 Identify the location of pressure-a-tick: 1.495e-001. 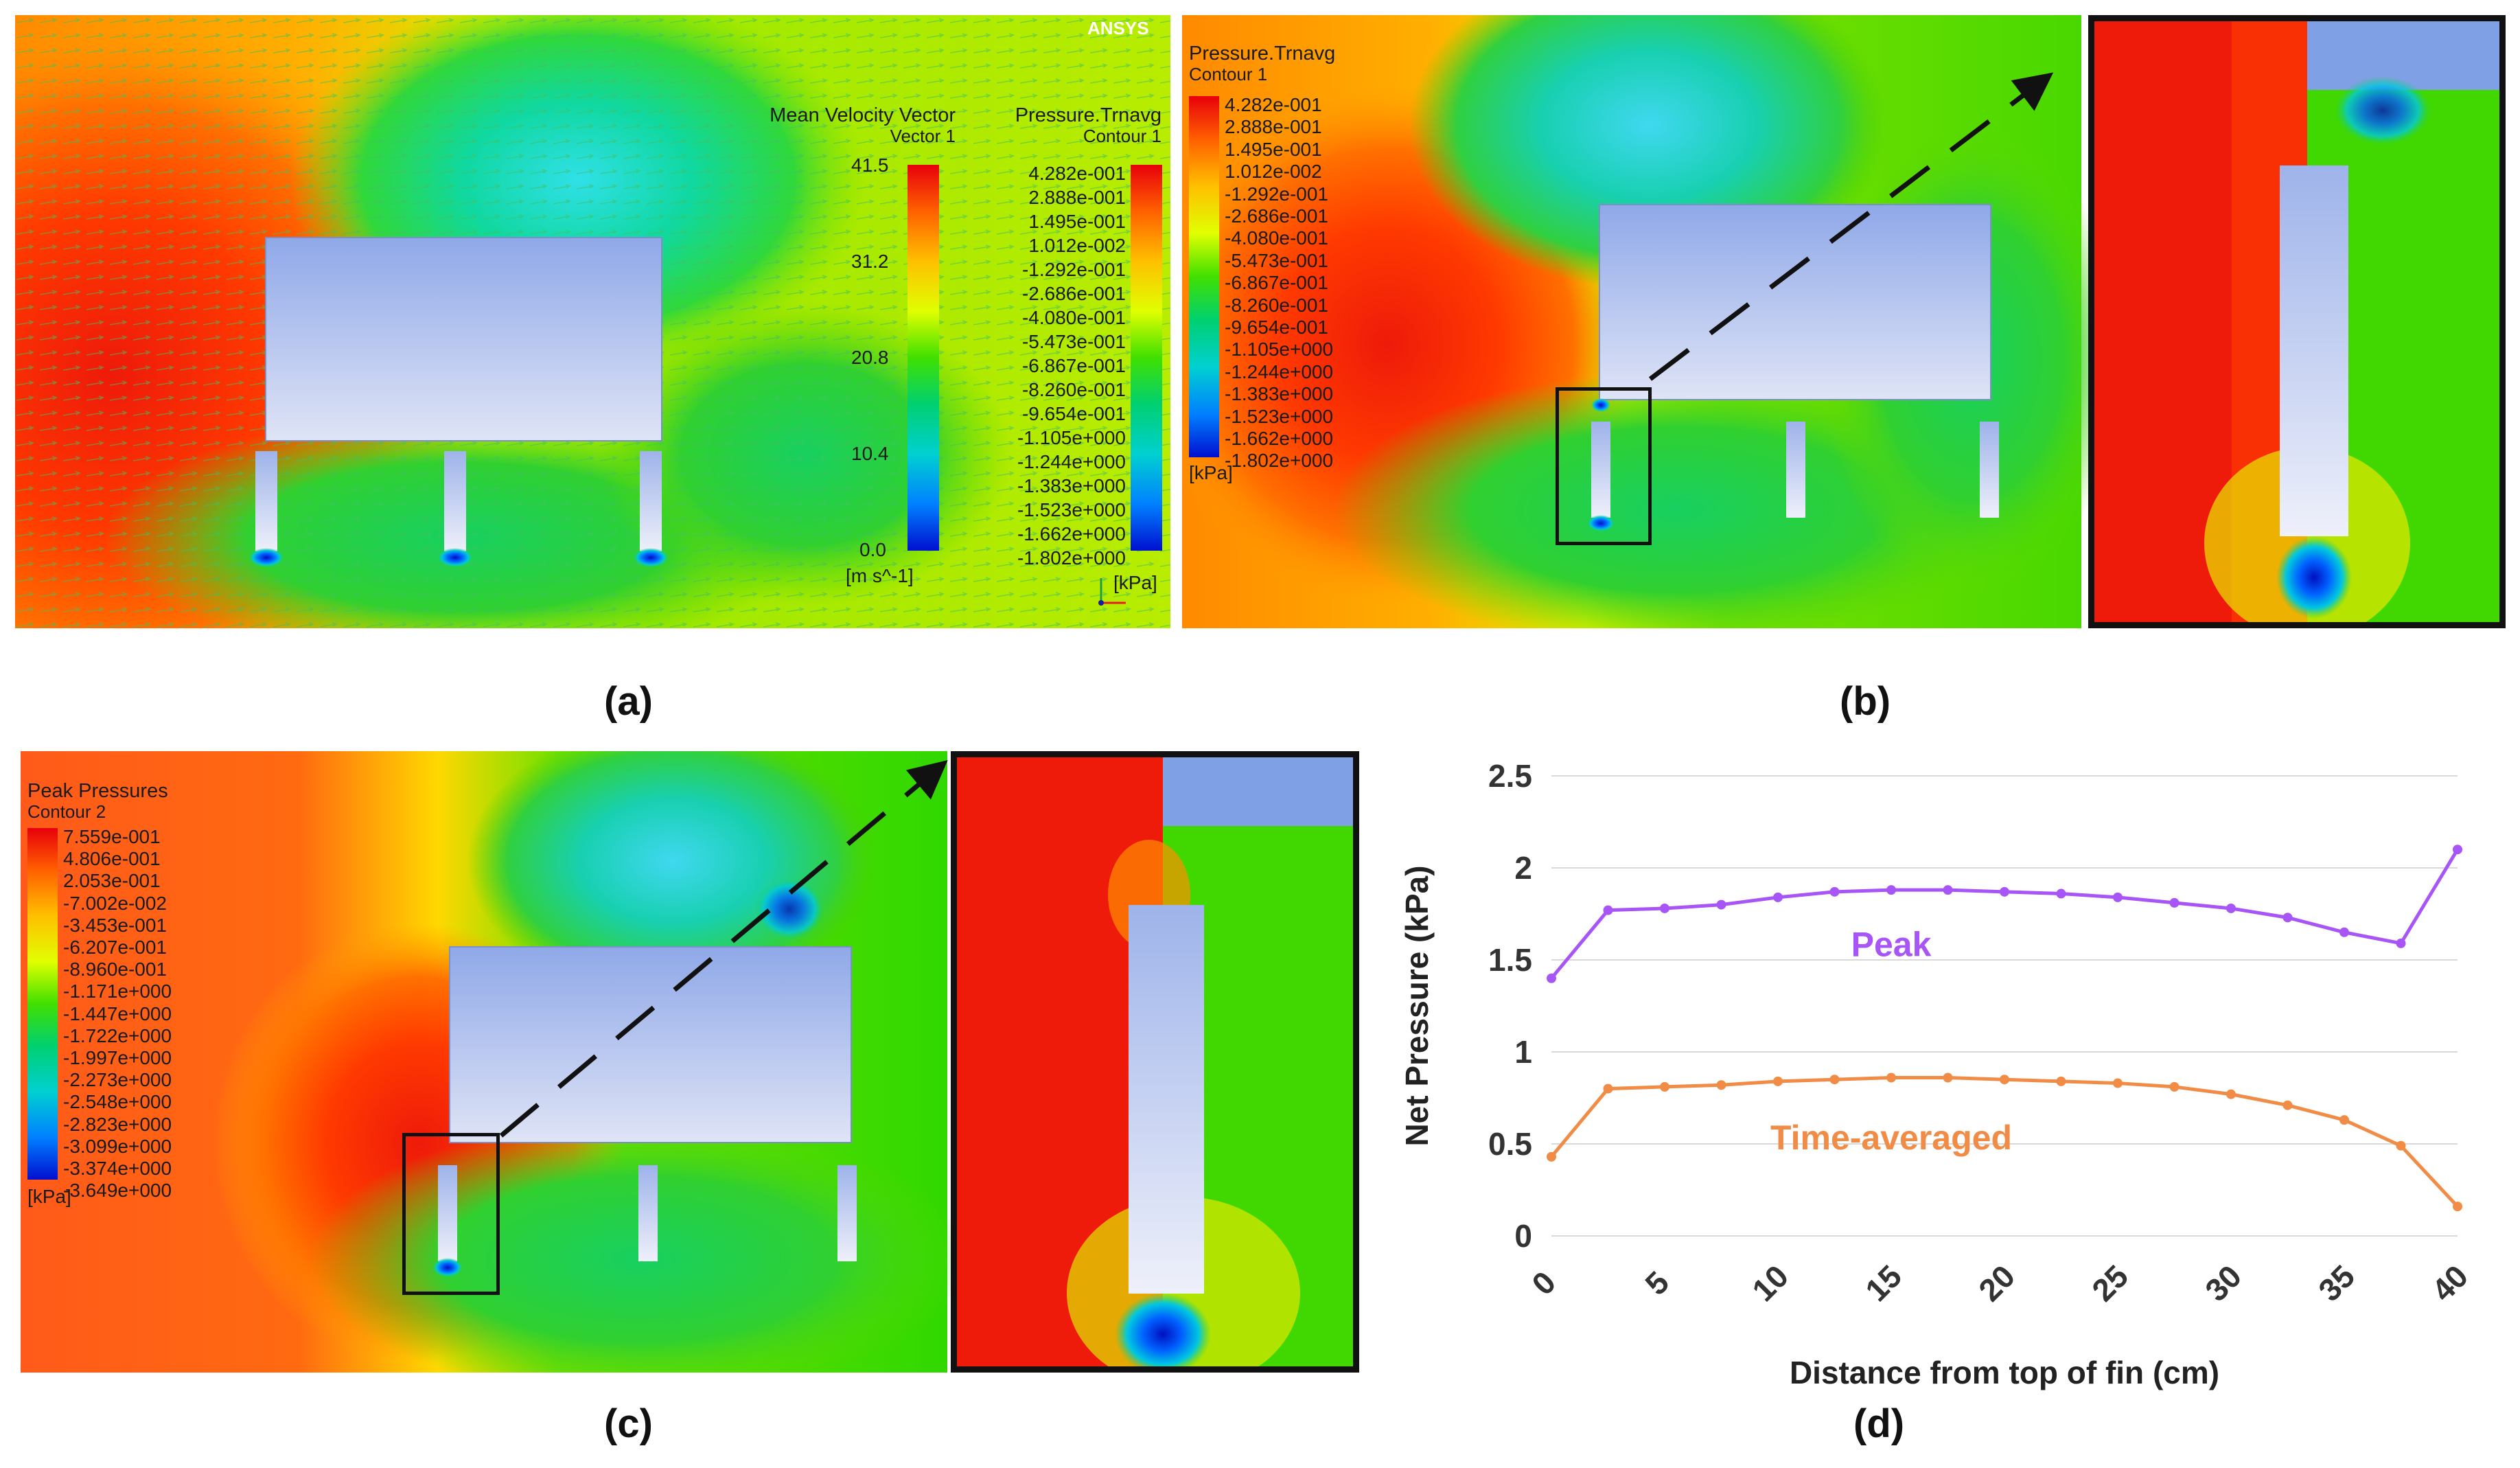
(1077, 221).